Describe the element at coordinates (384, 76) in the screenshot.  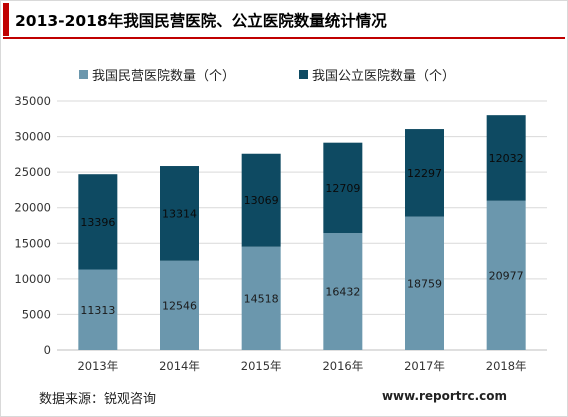
I see `legend-label-public: 我国公立医院数量（个）` at that location.